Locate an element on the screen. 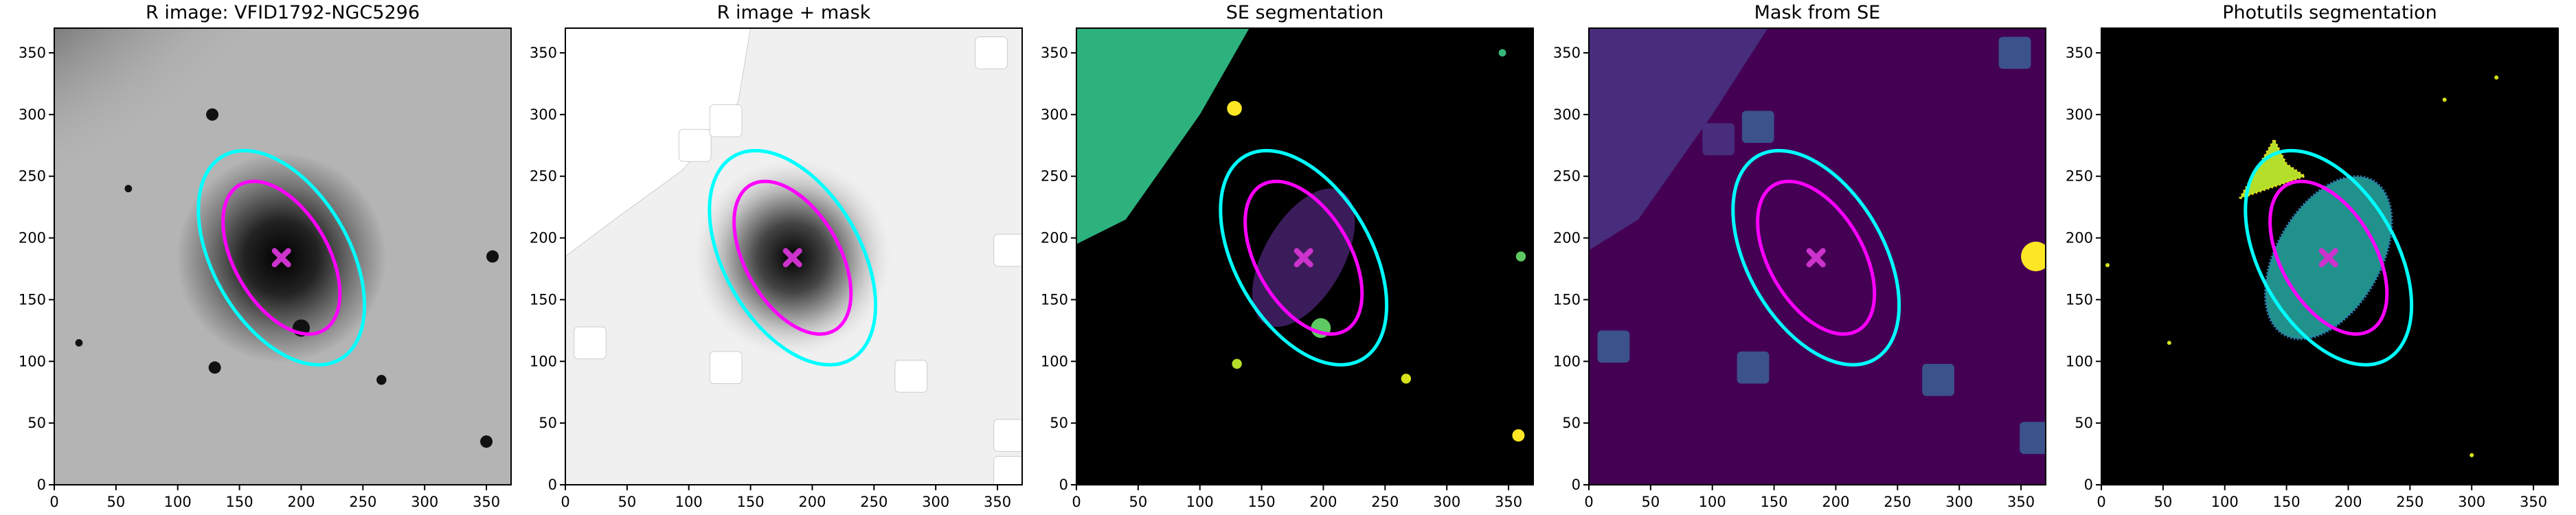  panel-title: R image: VFID1792-NGC5296 is located at coordinates (283, 12).